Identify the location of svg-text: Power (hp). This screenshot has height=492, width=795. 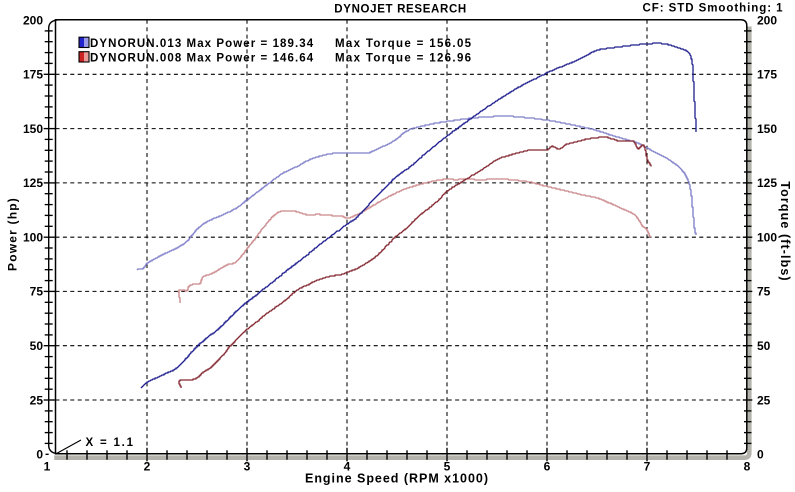
(13, 234).